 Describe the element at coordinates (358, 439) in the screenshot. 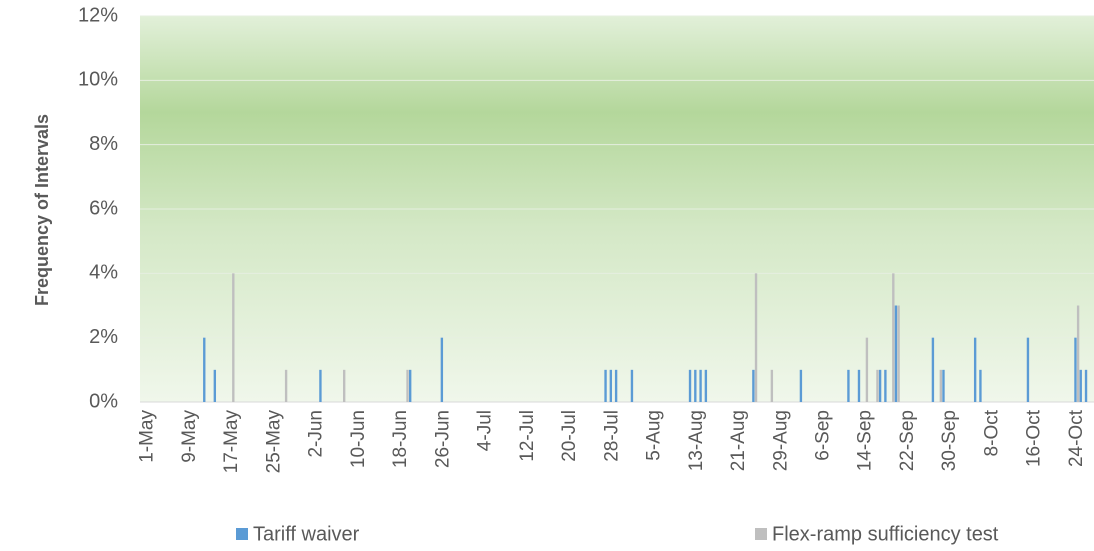

I see `x-tick-label: 10-Jun` at that location.